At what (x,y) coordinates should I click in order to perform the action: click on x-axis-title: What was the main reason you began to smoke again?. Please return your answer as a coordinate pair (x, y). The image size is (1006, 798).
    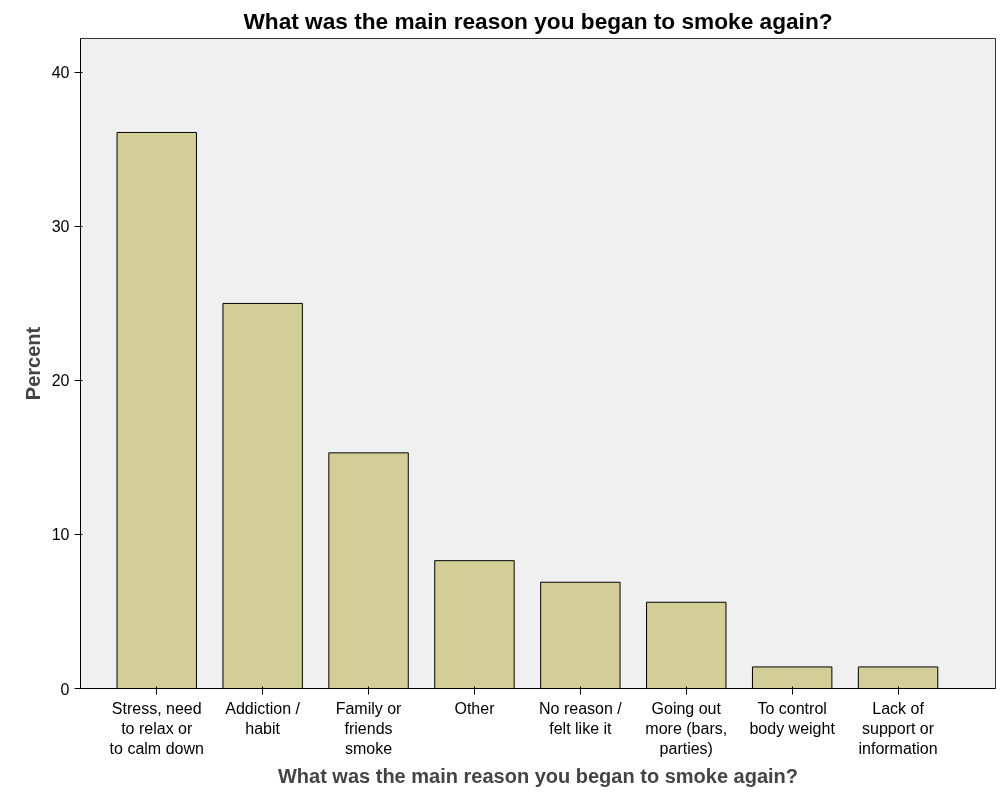
    Looking at the image, I should click on (538, 776).